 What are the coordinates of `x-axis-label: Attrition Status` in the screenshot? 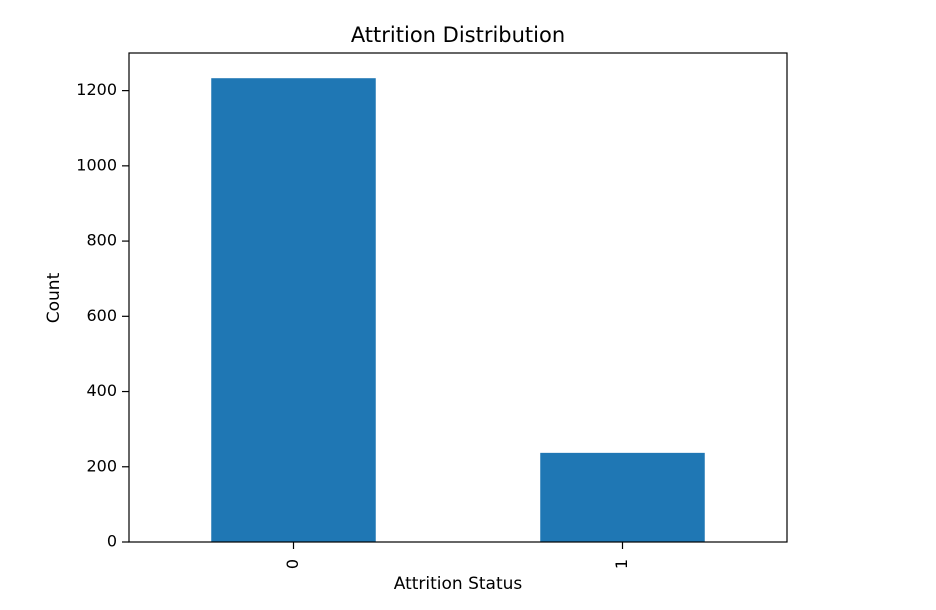 It's located at (458, 584).